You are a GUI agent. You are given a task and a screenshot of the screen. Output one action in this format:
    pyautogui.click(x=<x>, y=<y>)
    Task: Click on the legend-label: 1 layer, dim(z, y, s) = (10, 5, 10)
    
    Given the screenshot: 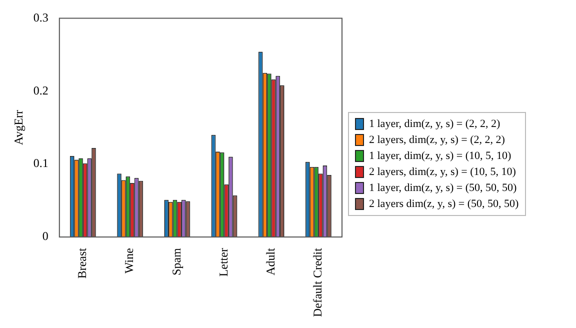 What is the action you would take?
    pyautogui.click(x=440, y=156)
    